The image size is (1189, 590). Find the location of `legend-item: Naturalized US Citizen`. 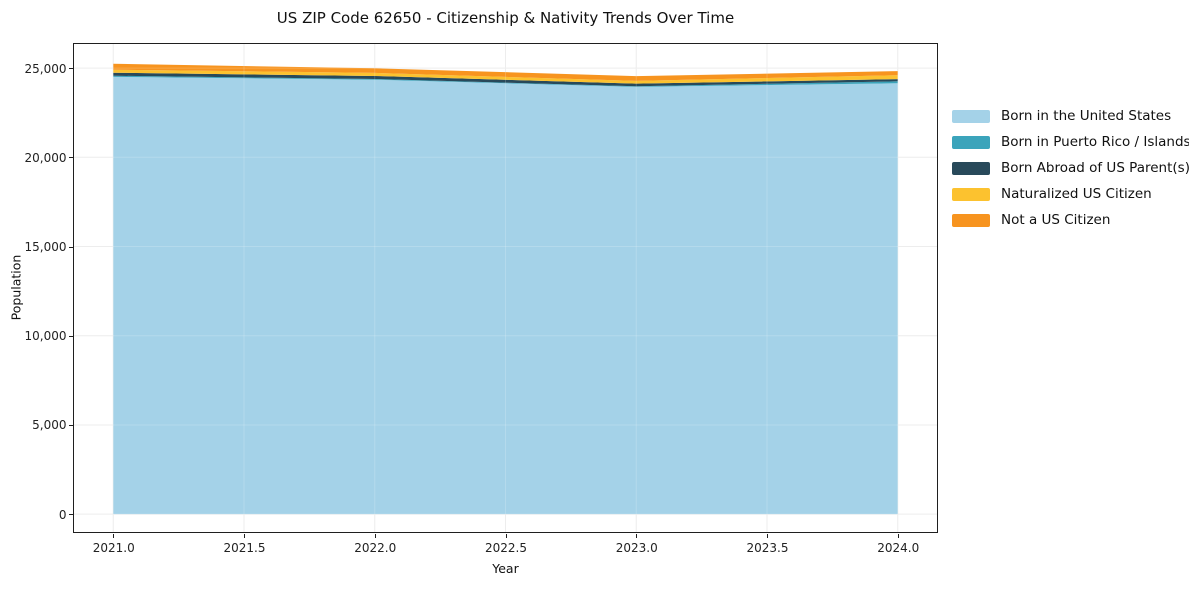

legend-item: Naturalized US Citizen is located at coordinates (1070, 194).